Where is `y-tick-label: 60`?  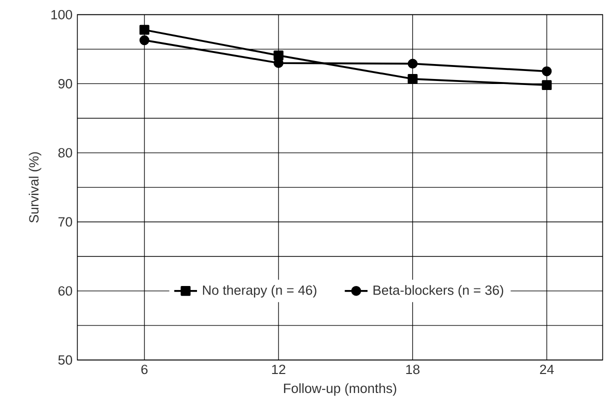
y-tick-label: 60 is located at coordinates (65, 291).